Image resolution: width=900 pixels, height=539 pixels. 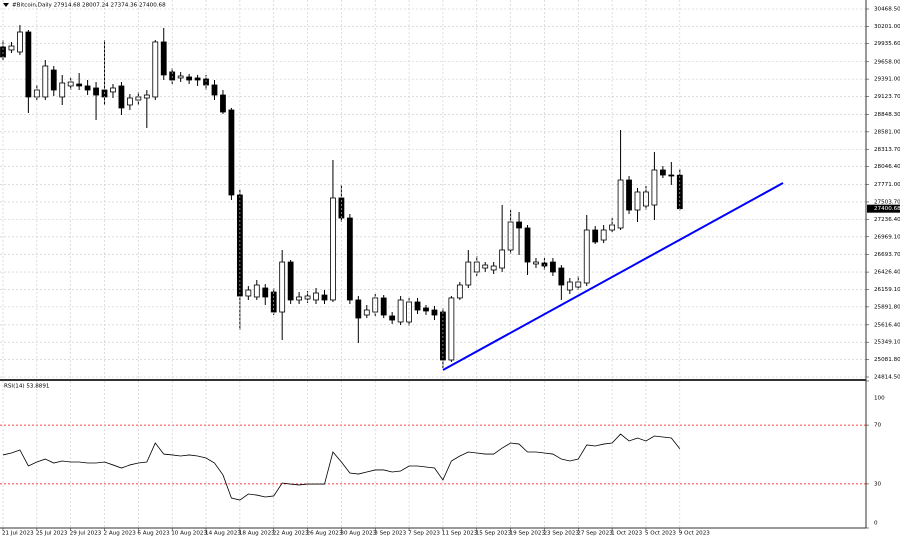 I want to click on y-tick-label: 24814.50, so click(x=887, y=378).